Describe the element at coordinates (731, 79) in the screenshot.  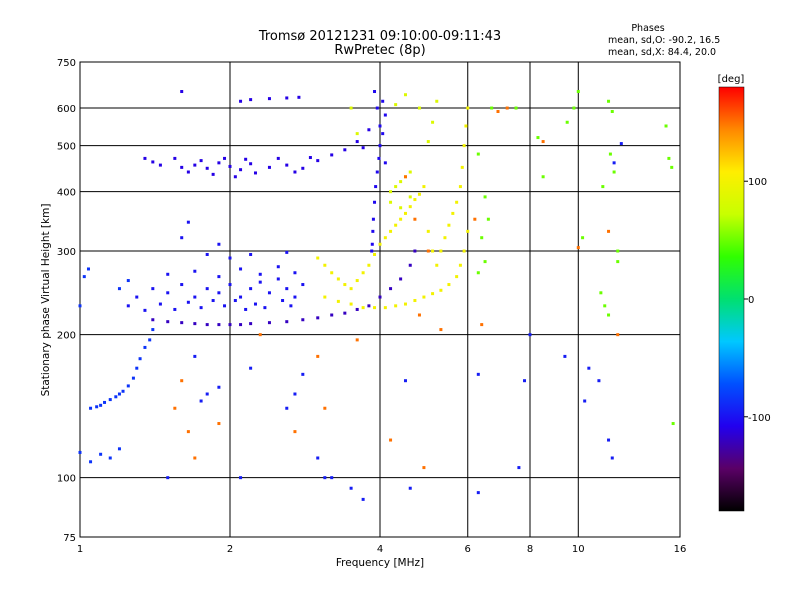
I see `colorbar-label: [deg]` at that location.